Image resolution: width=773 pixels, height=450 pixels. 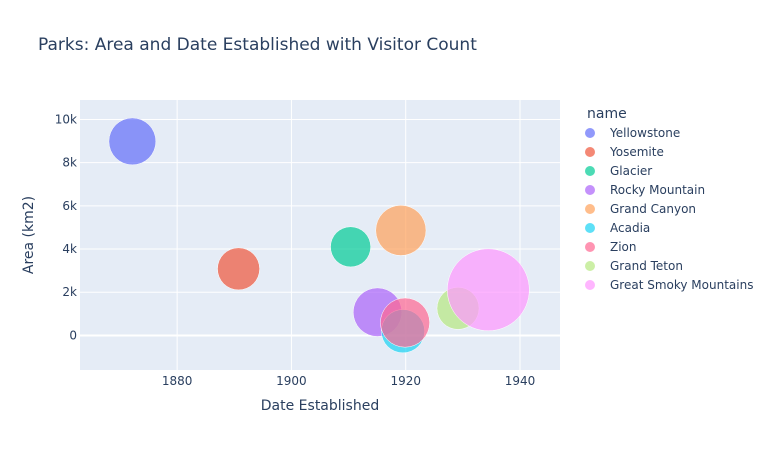 I want to click on x-tick-label: 1920, so click(x=405, y=381).